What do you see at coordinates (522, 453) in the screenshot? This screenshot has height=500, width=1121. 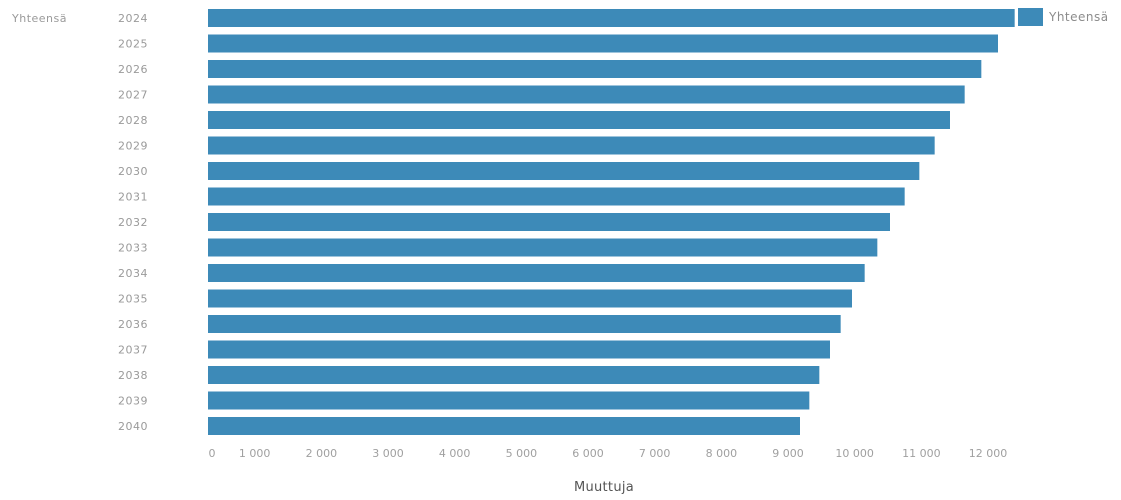 I see `x-tick-5: 5 000` at bounding box center [522, 453].